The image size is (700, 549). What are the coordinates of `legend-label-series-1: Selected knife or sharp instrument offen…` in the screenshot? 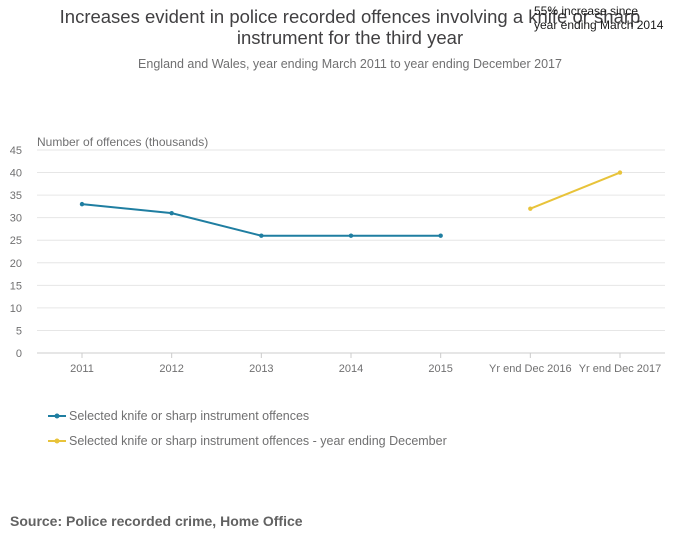 It's located at (189, 416).